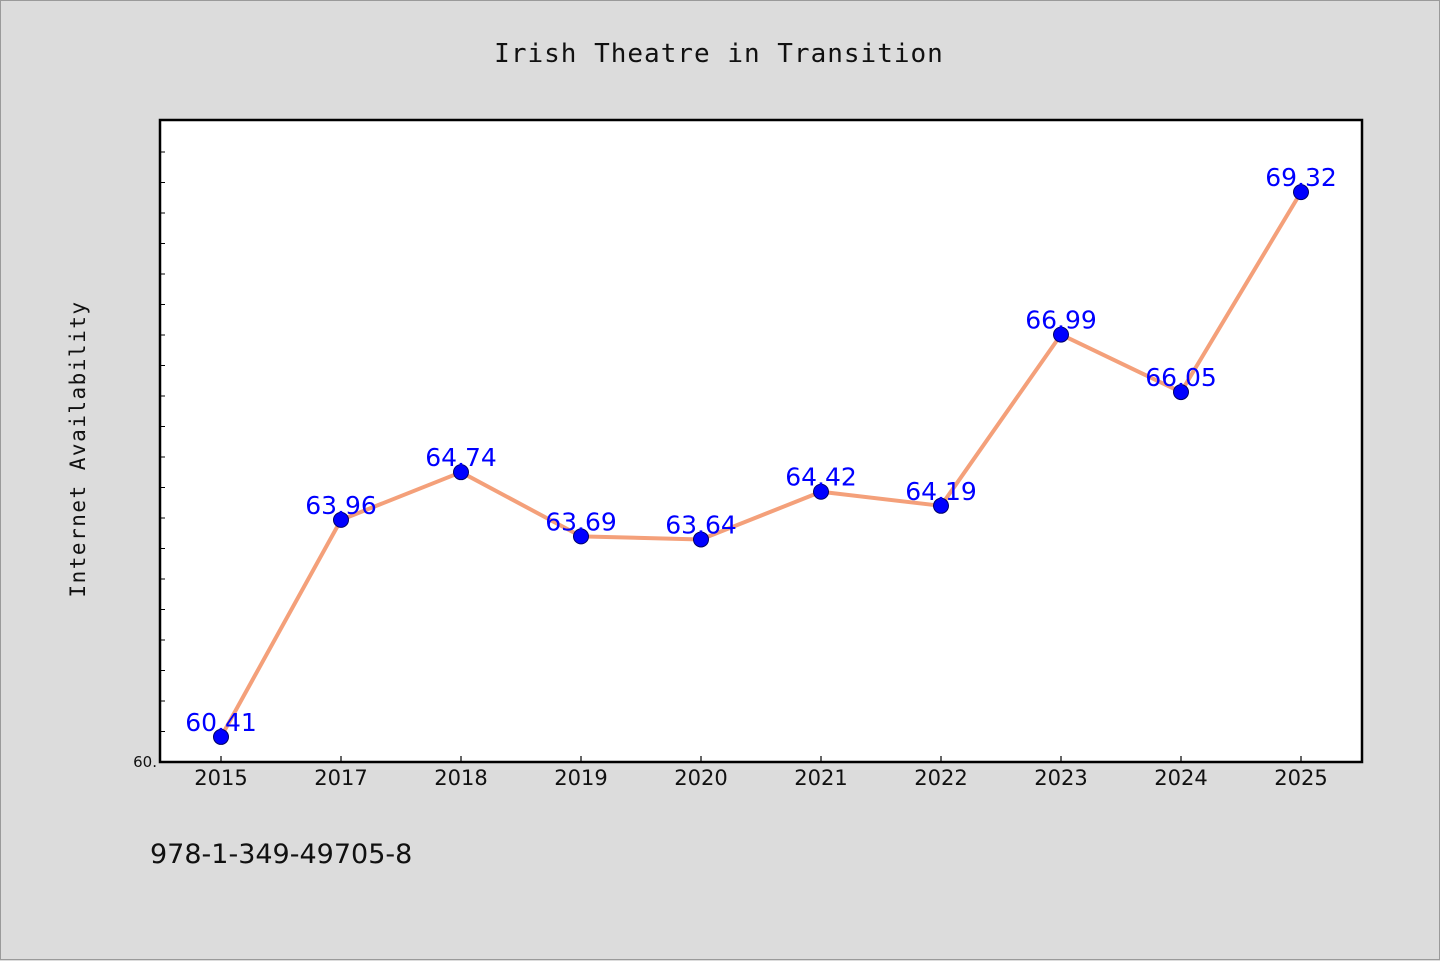 The height and width of the screenshot is (961, 1440). I want to click on x-tick-label: 2025, so click(1300, 778).